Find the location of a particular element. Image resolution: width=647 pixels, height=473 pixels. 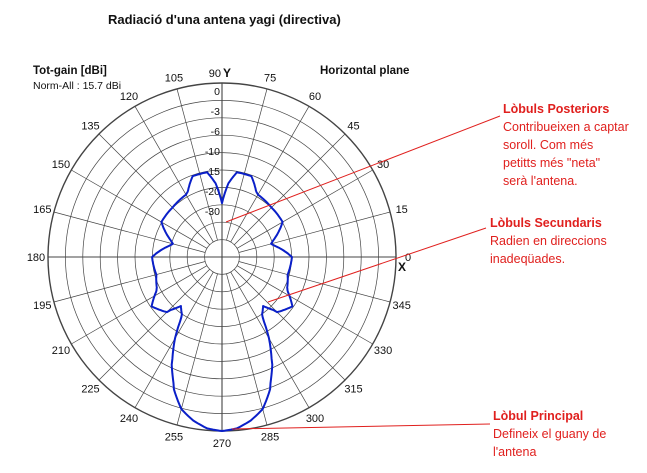

annotation-text: Radien en direccions is located at coordinates (548, 241).